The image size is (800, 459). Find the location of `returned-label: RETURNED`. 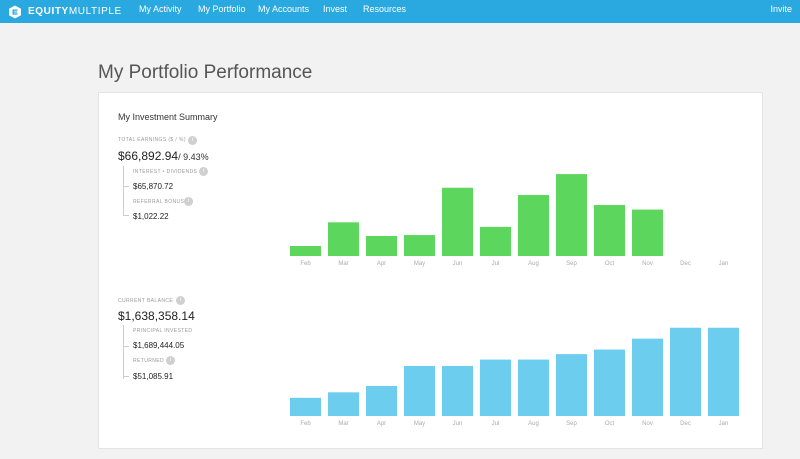

returned-label: RETURNED is located at coordinates (148, 361).